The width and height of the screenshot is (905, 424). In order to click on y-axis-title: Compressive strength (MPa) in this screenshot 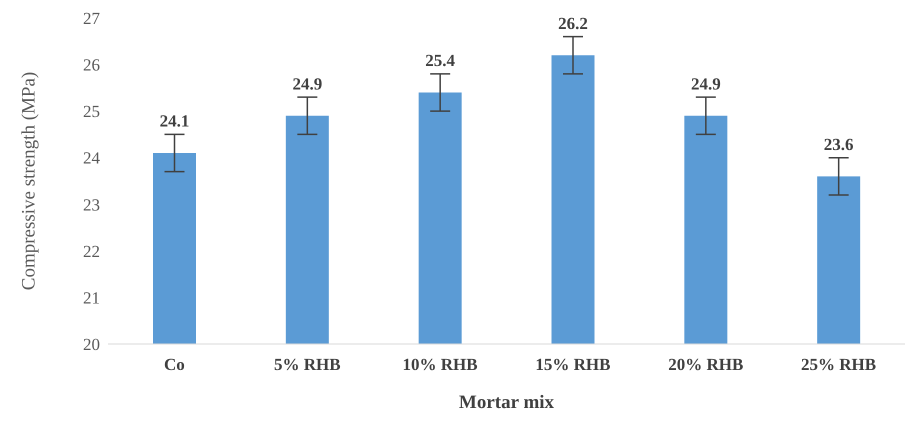, I will do `click(29, 181)`.